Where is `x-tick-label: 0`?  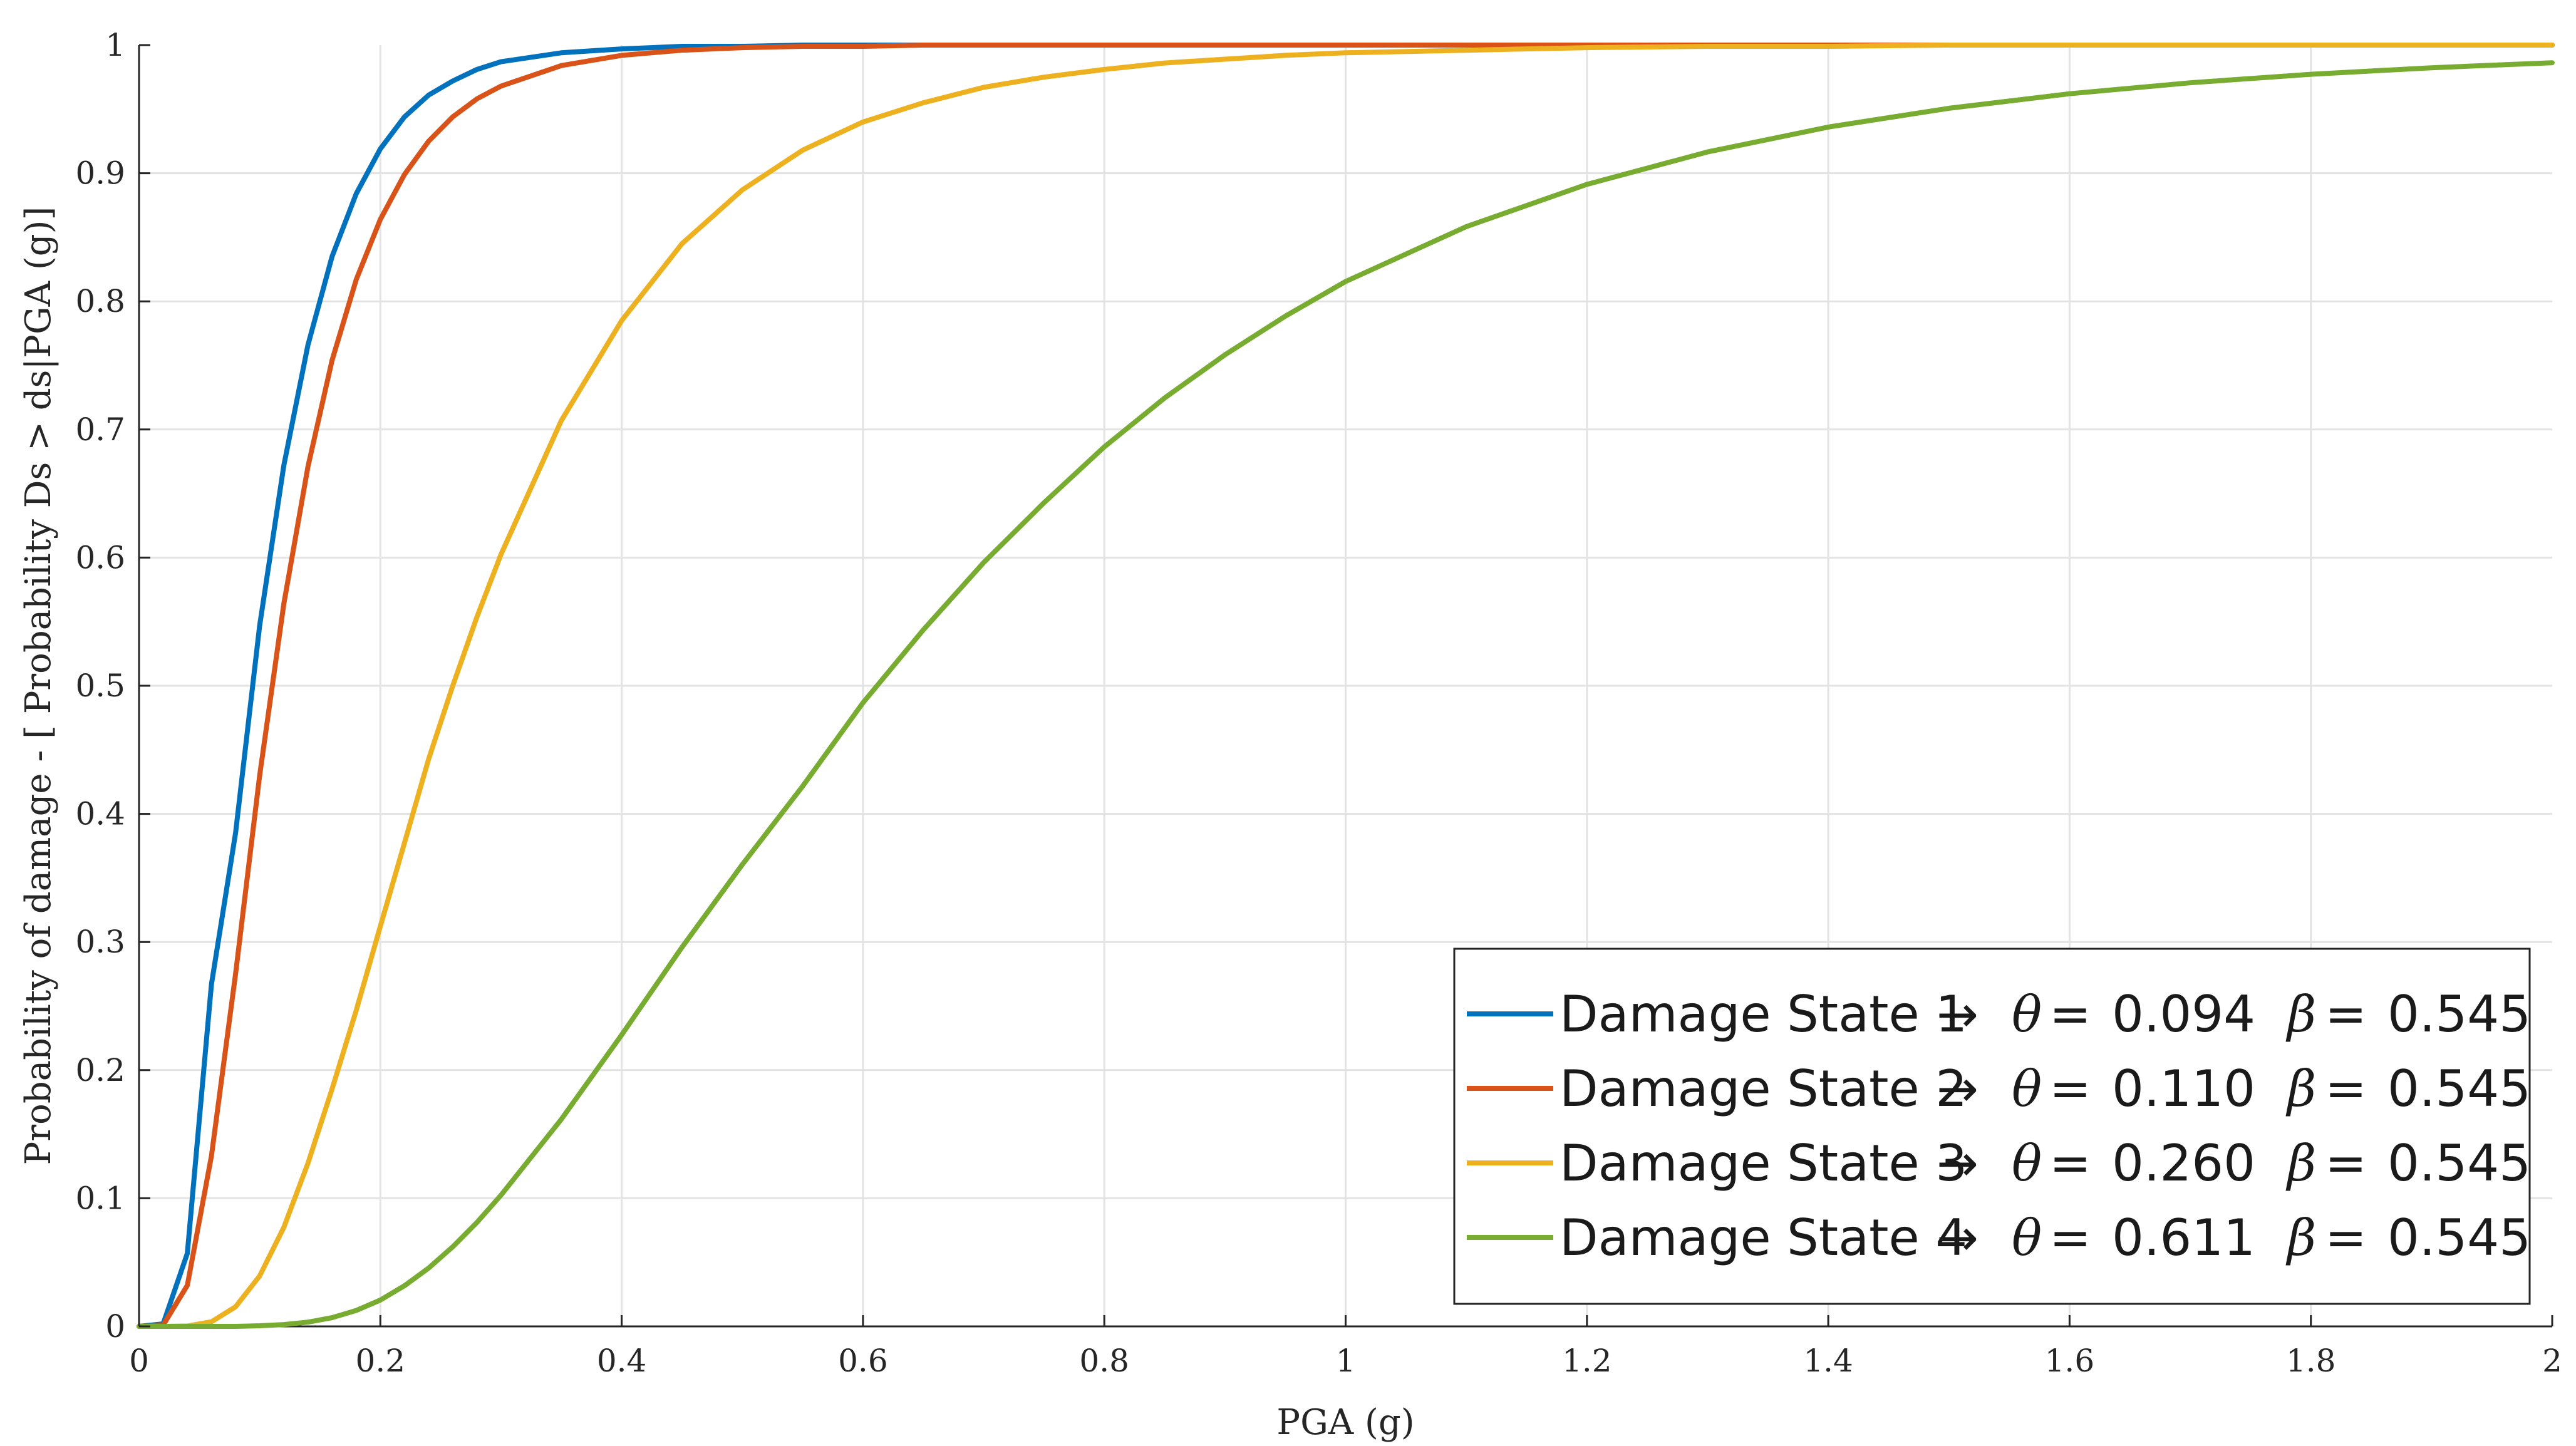 x-tick-label: 0 is located at coordinates (139, 1361).